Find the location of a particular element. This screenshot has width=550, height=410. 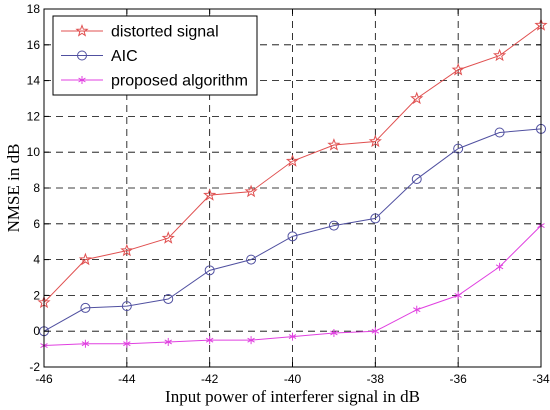

legend-entry: distorted signal is located at coordinates (140, 32).